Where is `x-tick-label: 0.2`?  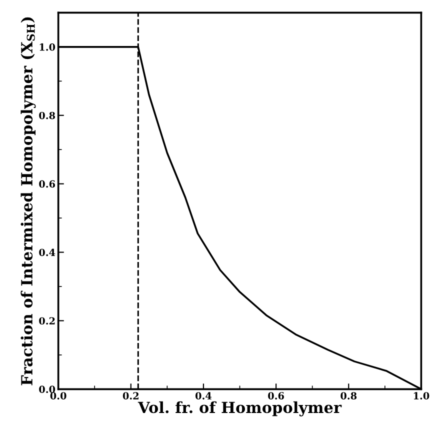 x-tick-label: 0.2 is located at coordinates (130, 396).